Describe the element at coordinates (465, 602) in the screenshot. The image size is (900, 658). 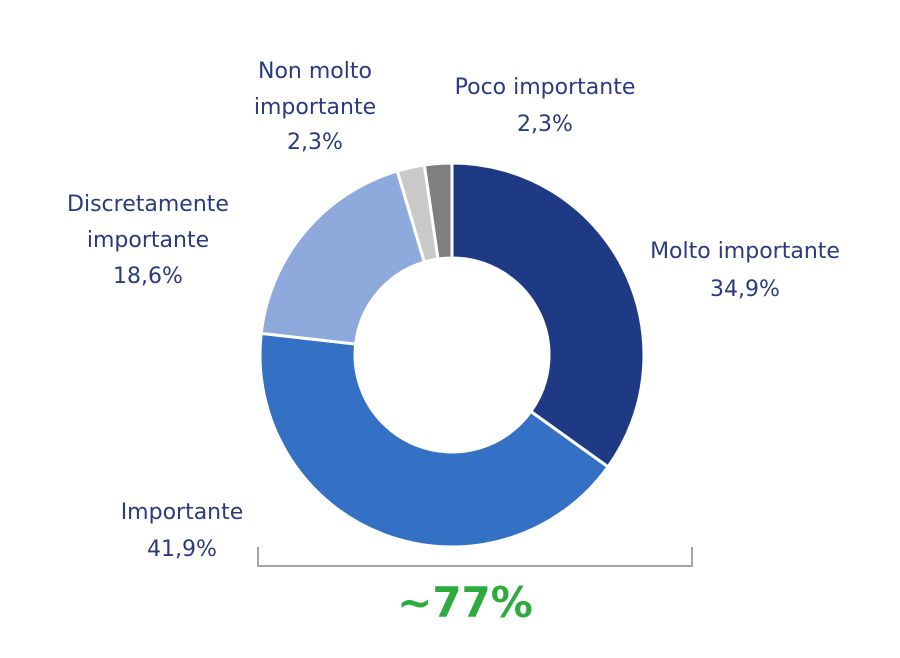
I see `annotation: ~77%` at that location.